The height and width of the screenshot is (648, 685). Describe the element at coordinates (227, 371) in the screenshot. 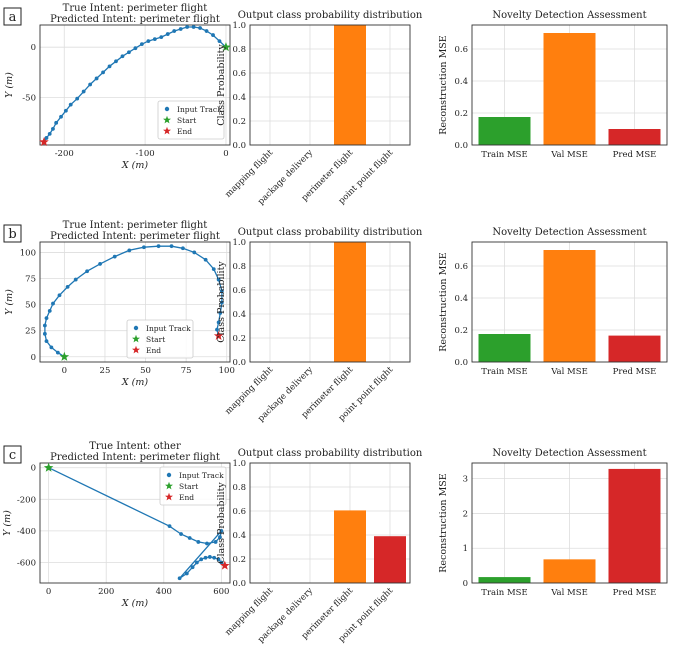

I see `x-tick-label: 100` at that location.